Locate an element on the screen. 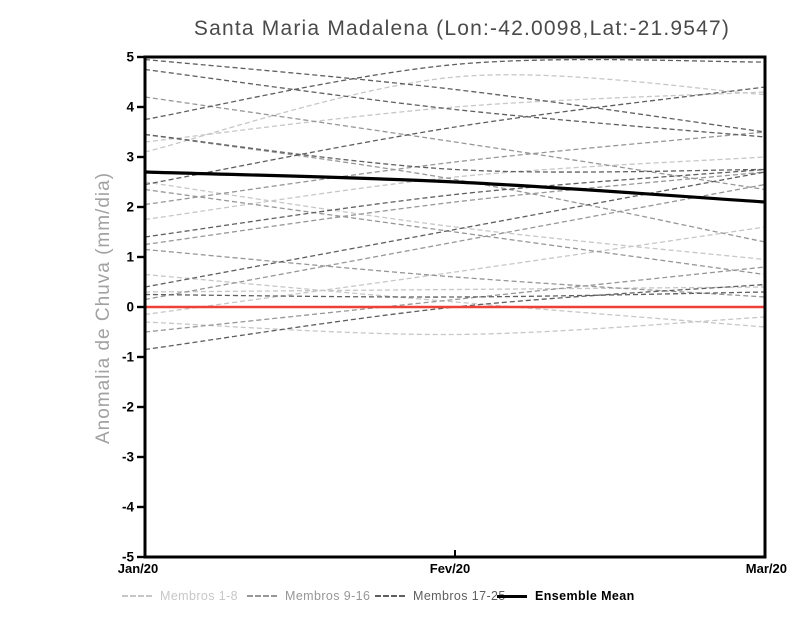 The width and height of the screenshot is (800, 618). x-tick-label: Jan/20 is located at coordinates (138, 568).